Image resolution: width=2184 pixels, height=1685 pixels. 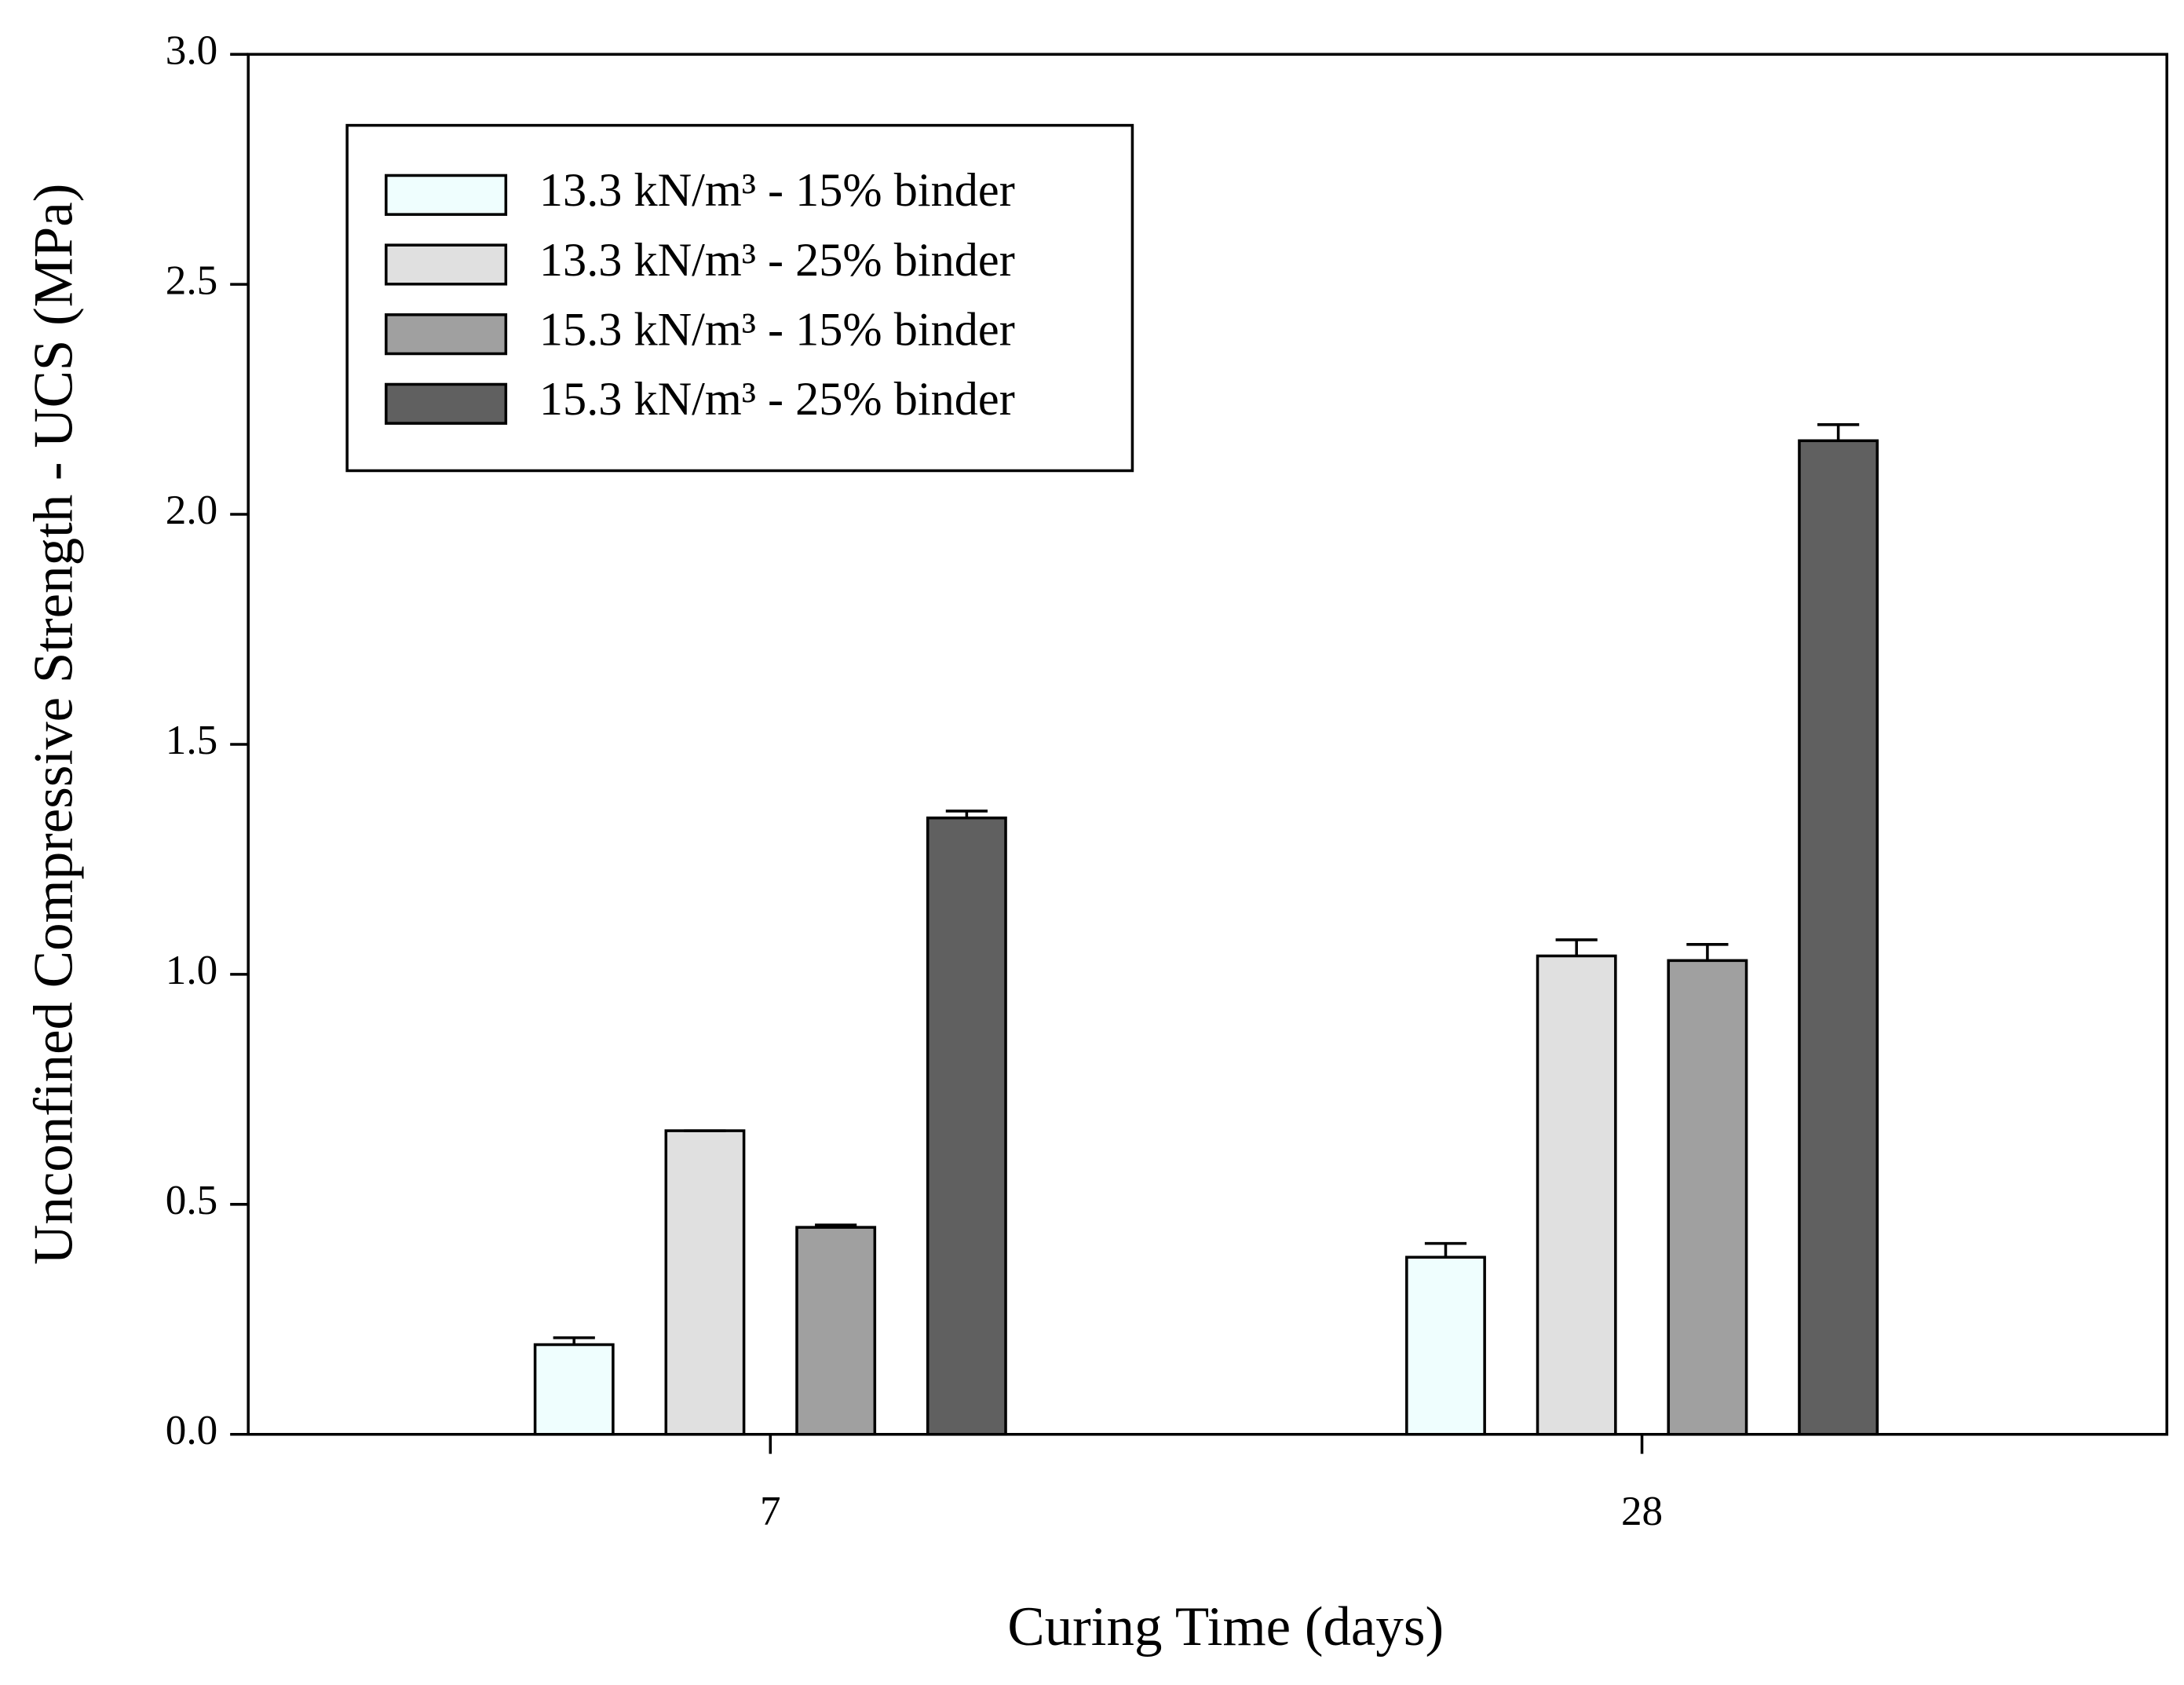 What do you see at coordinates (191, 740) in the screenshot?
I see `y-tick-label: 1.5` at bounding box center [191, 740].